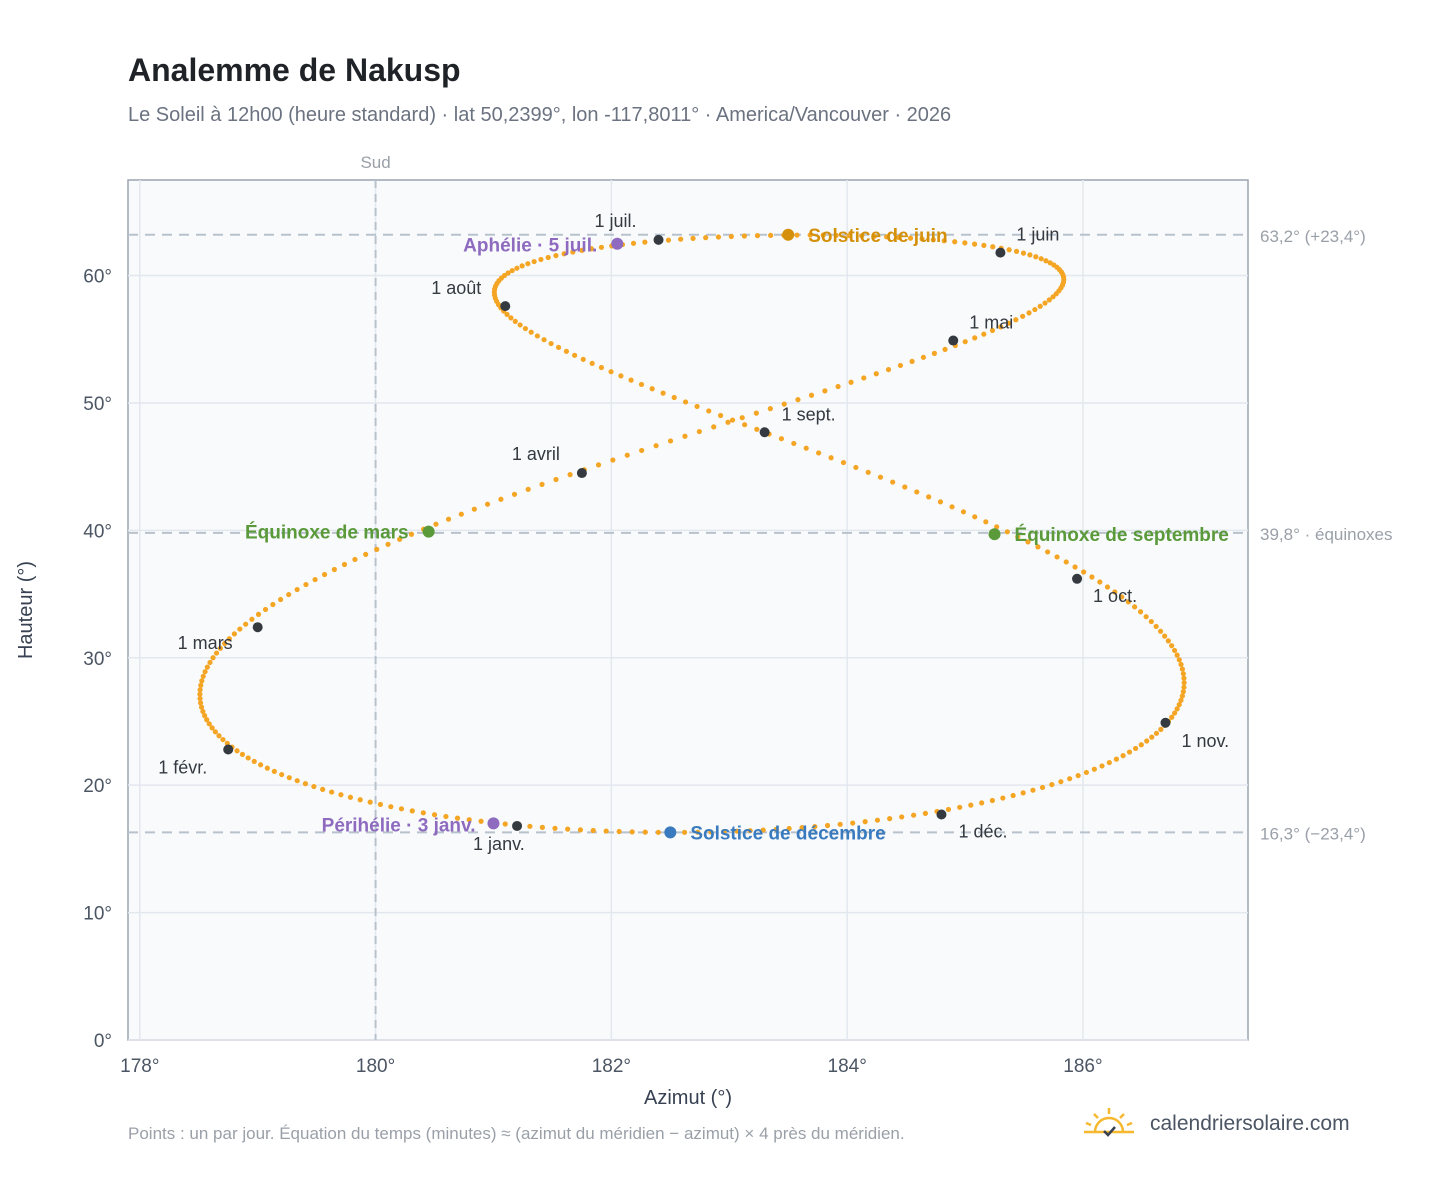  Describe the element at coordinates (26, 610) in the screenshot. I see `y-axis-label: Hauteur (°)` at that location.